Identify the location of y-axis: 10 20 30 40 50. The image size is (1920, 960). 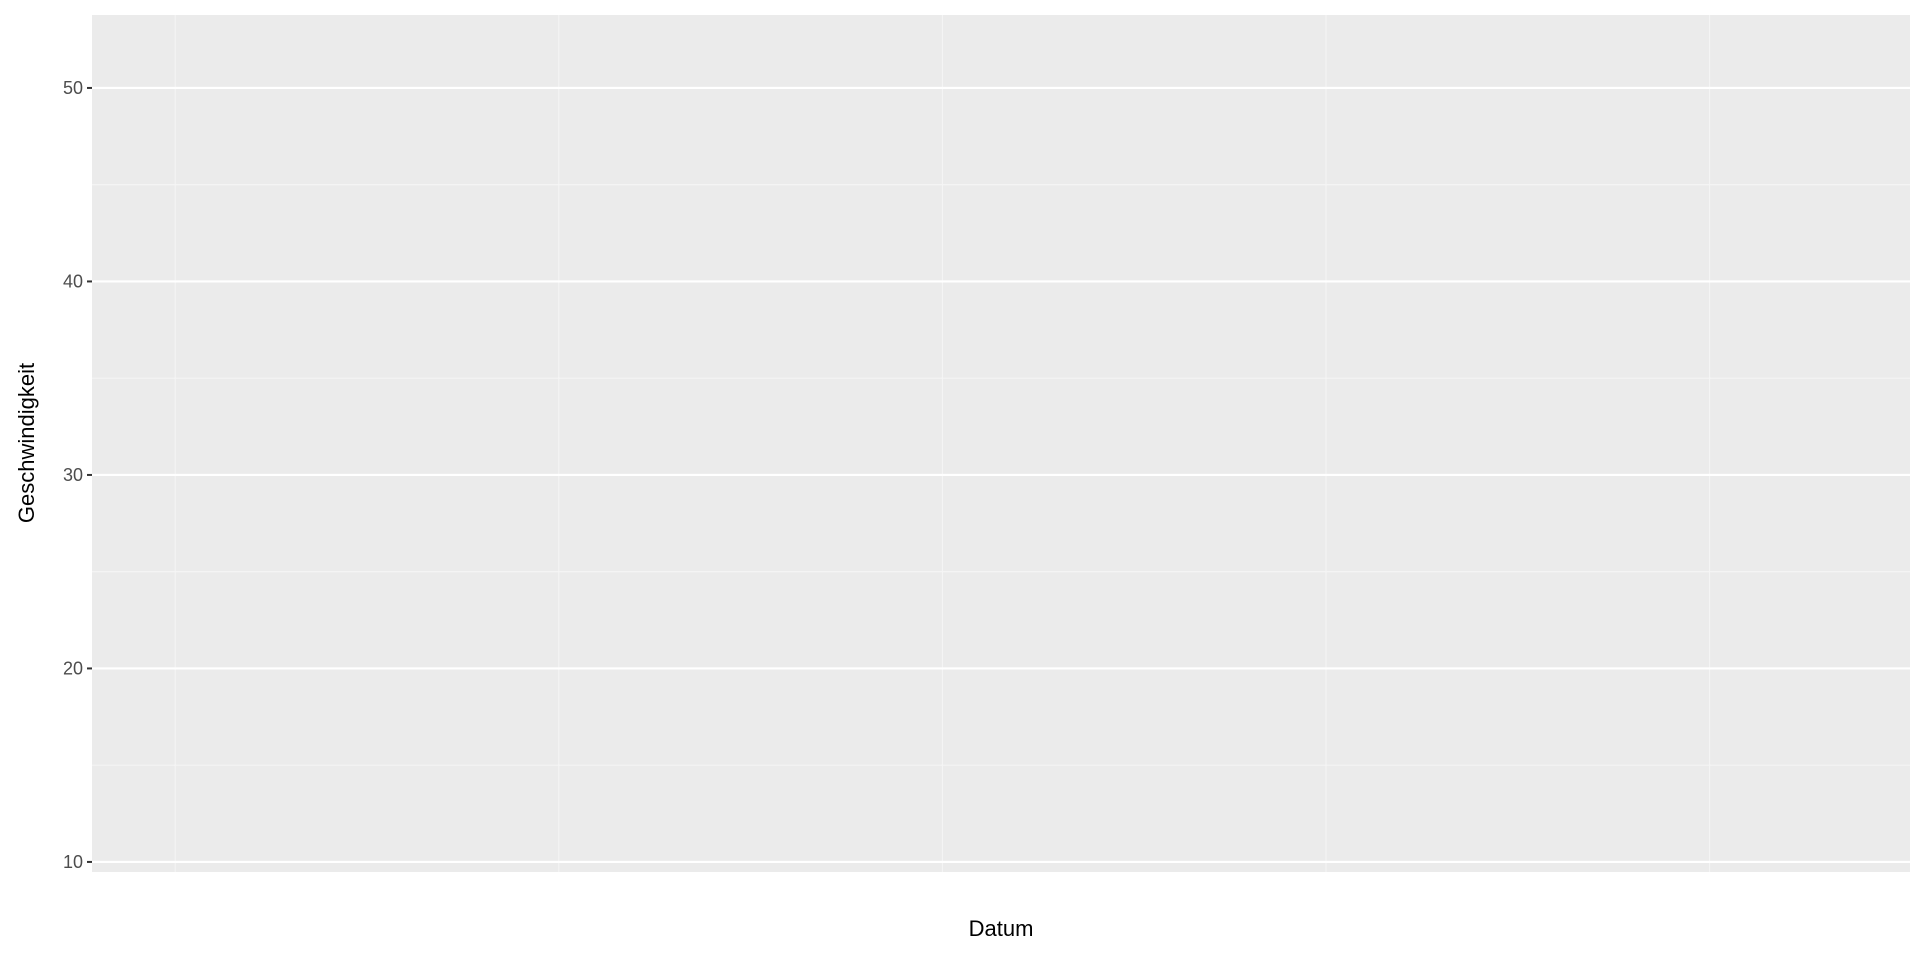
(77, 475).